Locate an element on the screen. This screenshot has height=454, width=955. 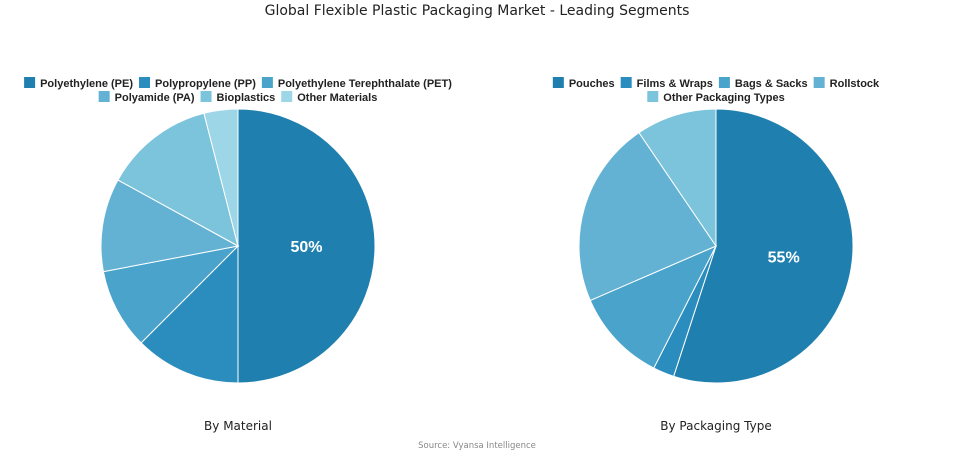
legend-item-polyethylene-pe: Polyethylene (PE) is located at coordinates (78, 83).